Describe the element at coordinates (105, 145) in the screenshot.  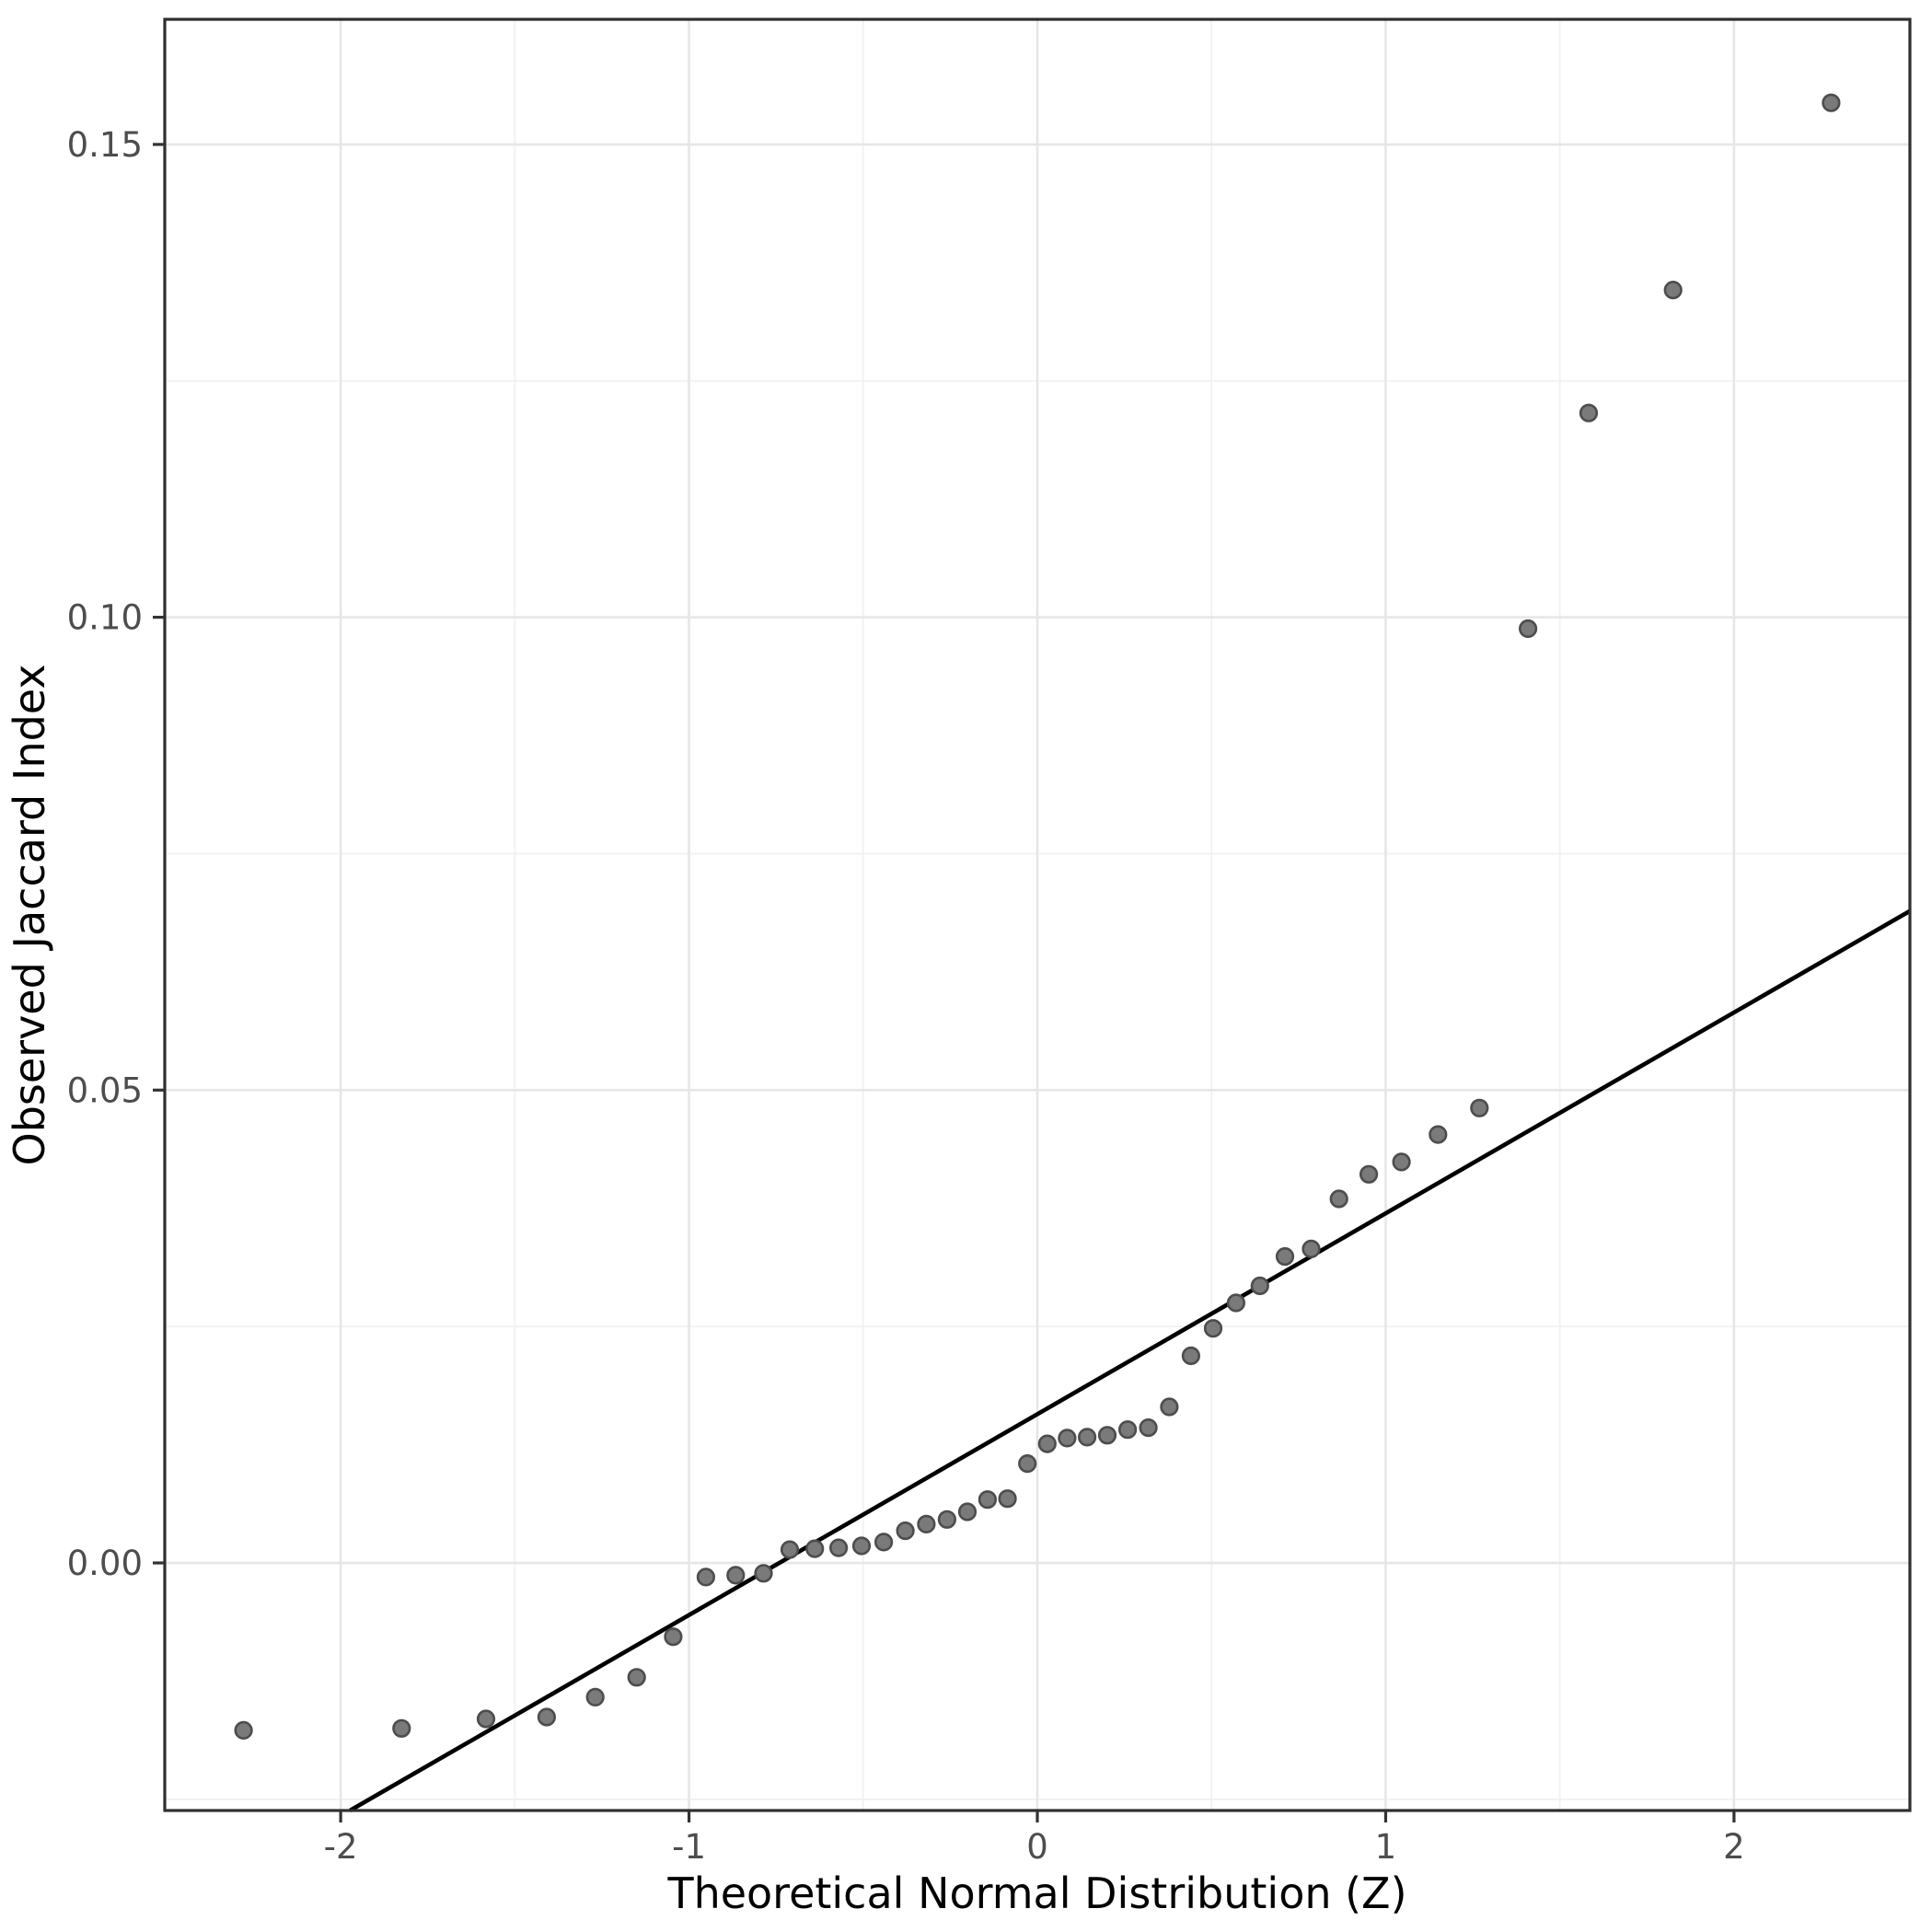
I see `y-tick-label: 0.15` at that location.